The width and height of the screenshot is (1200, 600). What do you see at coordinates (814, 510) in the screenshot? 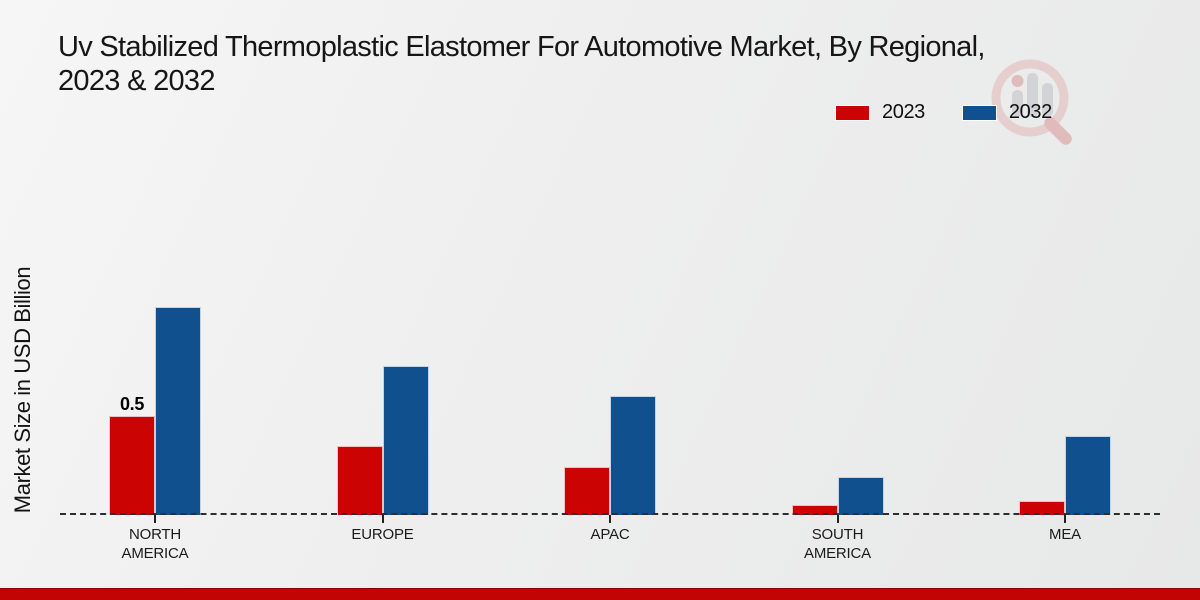
I see `bar-2023-south-america` at bounding box center [814, 510].